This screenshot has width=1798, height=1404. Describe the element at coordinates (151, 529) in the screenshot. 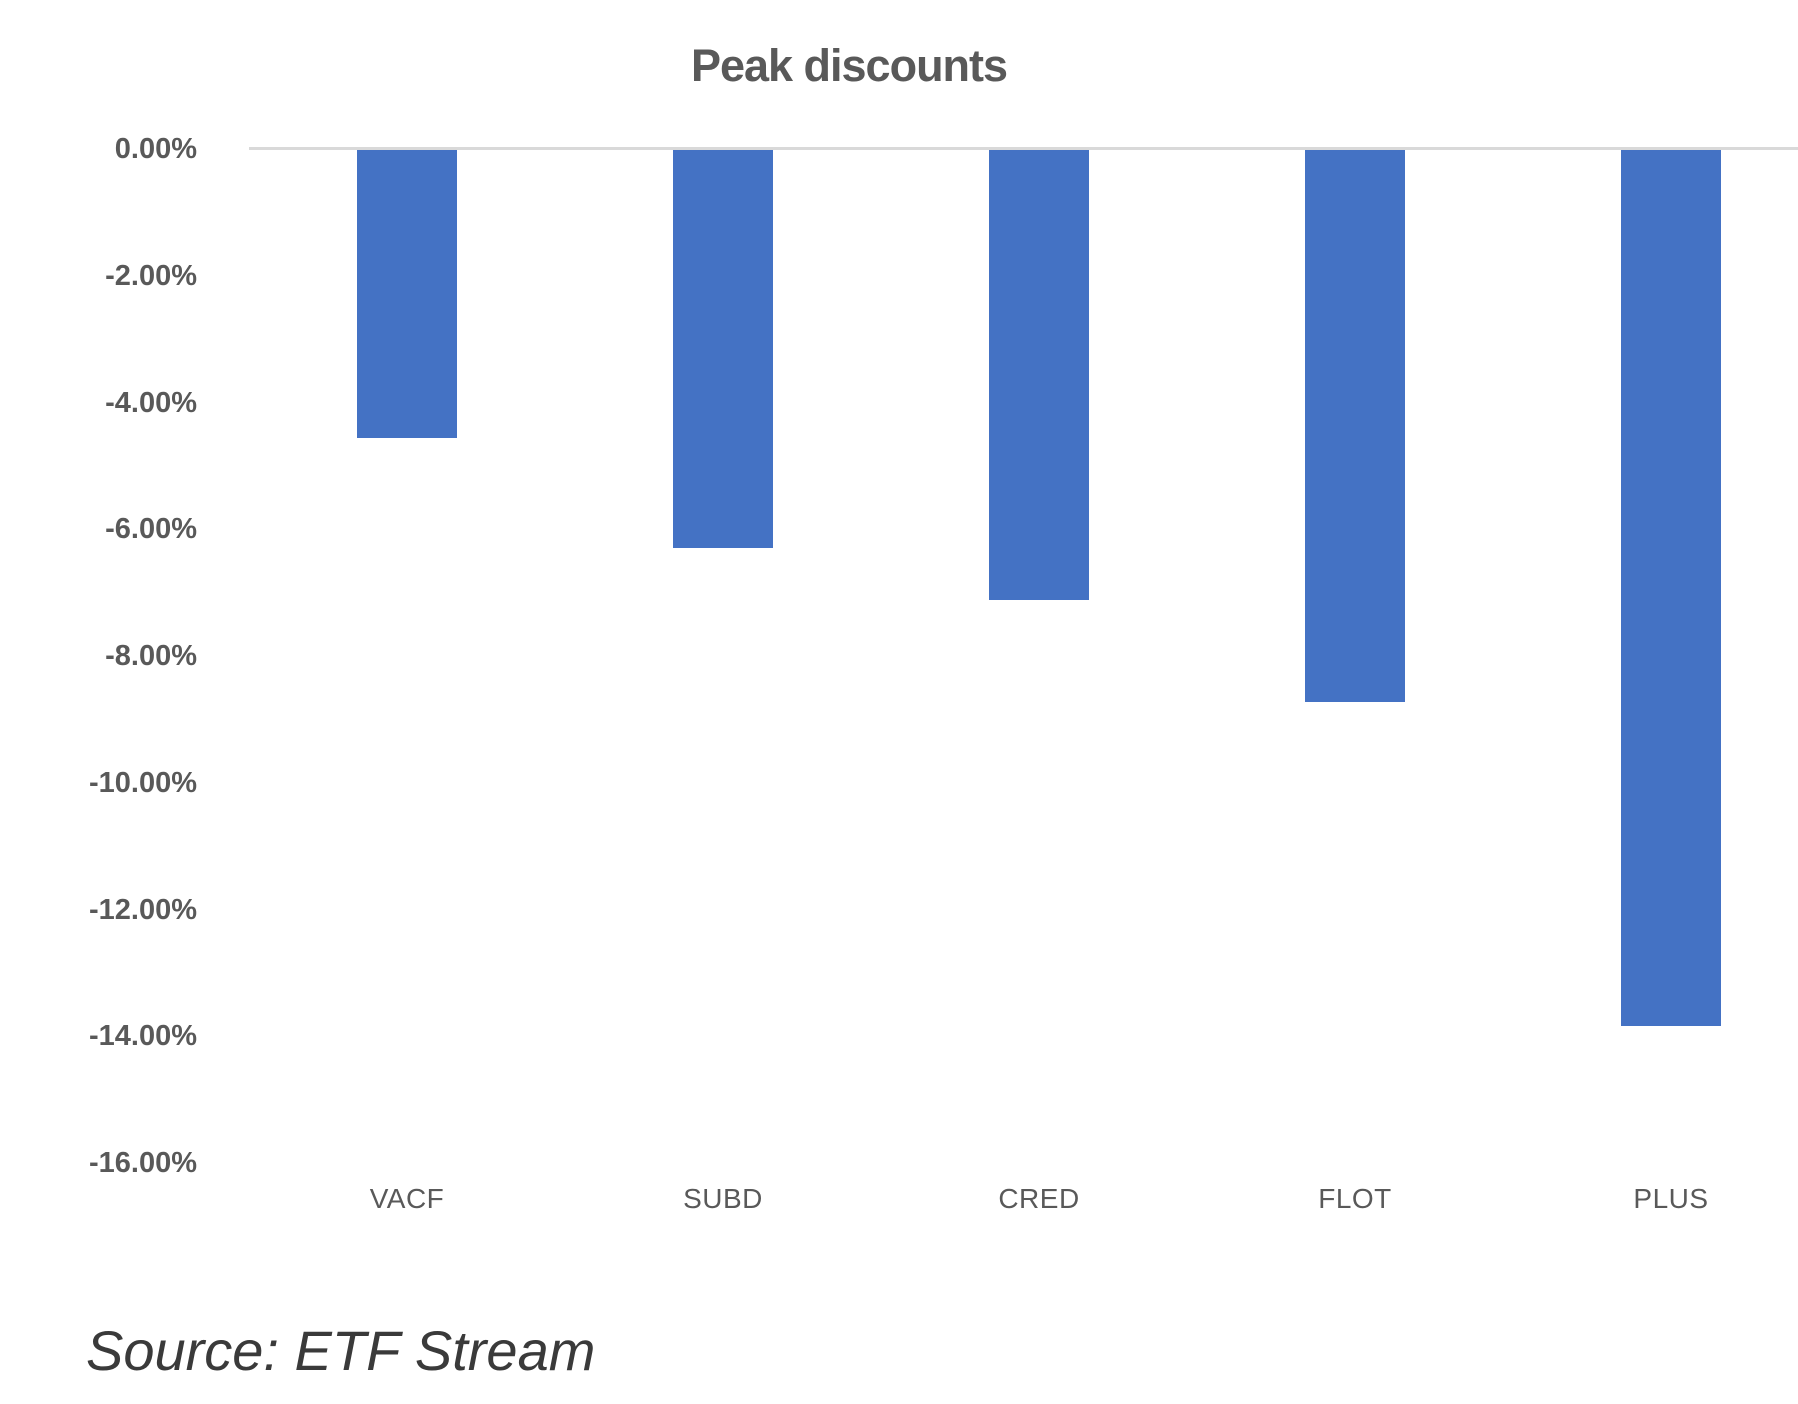

I see `y-tick-label: -6.00%` at that location.